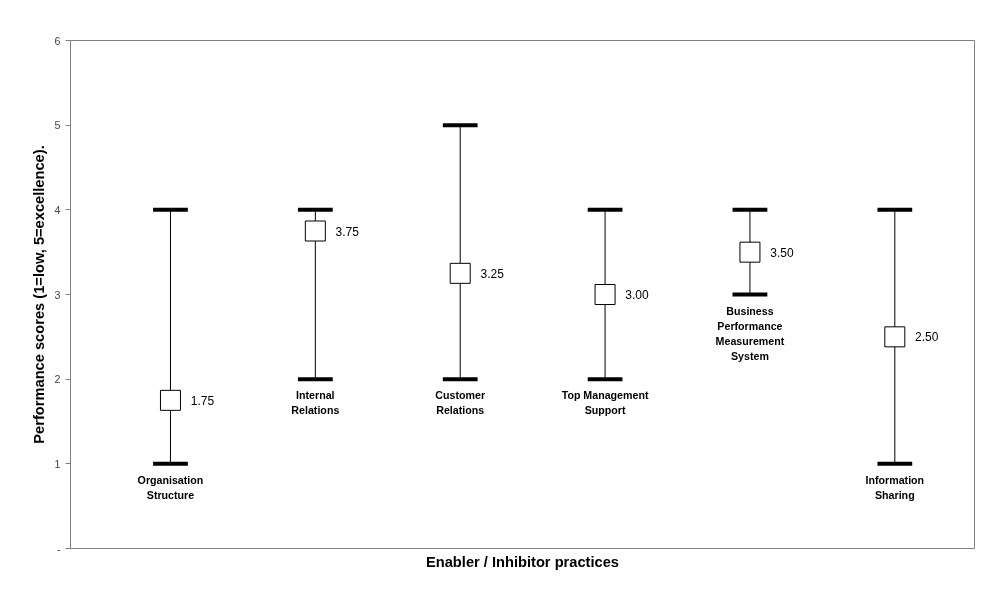 The image size is (1004, 593). What do you see at coordinates (58, 548) in the screenshot?
I see `y-tick-label: -` at bounding box center [58, 548].